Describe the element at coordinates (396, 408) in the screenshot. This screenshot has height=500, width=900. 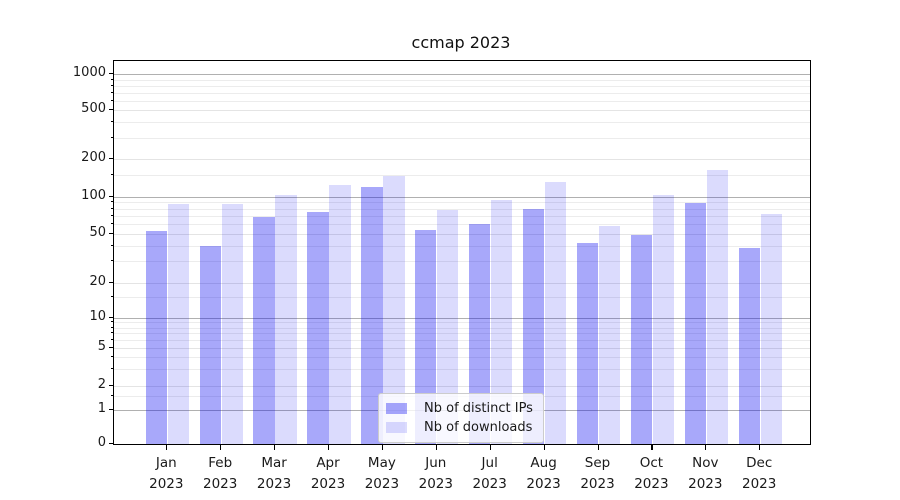
I see `distinct-ips-swatch-icon` at that location.